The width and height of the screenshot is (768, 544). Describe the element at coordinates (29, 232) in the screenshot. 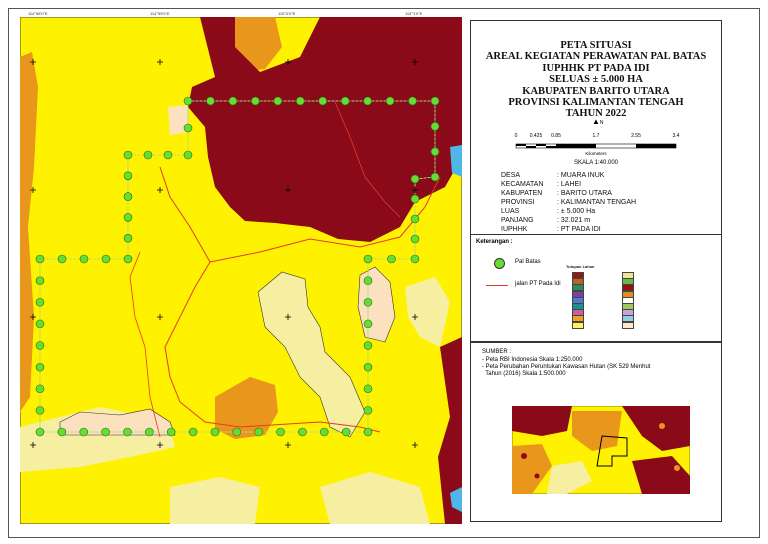

I see `orange-area-west` at that location.